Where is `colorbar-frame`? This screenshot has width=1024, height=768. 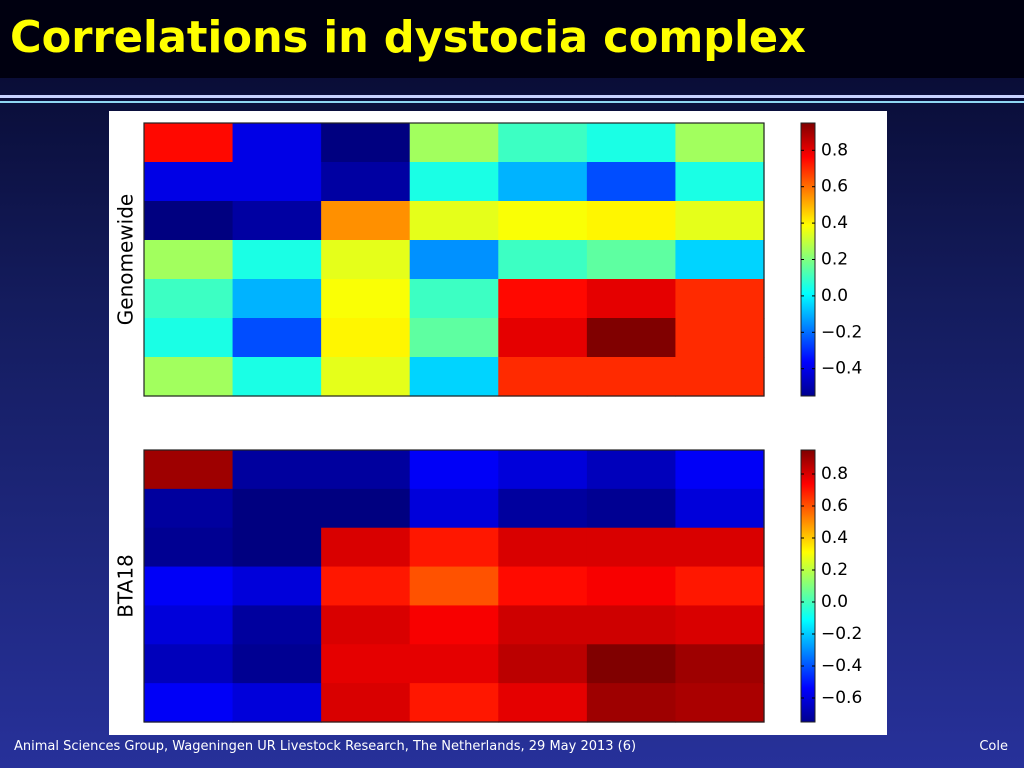 colorbar-frame is located at coordinates (808, 586).